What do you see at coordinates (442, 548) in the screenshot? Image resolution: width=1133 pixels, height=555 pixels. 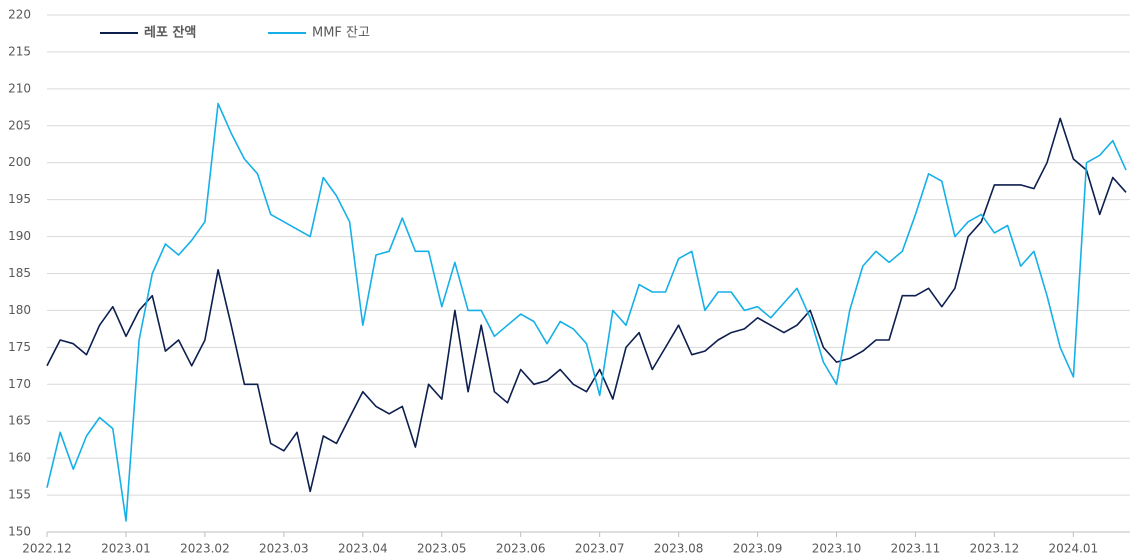 I see `x-tick-label: 2023.05` at bounding box center [442, 548].